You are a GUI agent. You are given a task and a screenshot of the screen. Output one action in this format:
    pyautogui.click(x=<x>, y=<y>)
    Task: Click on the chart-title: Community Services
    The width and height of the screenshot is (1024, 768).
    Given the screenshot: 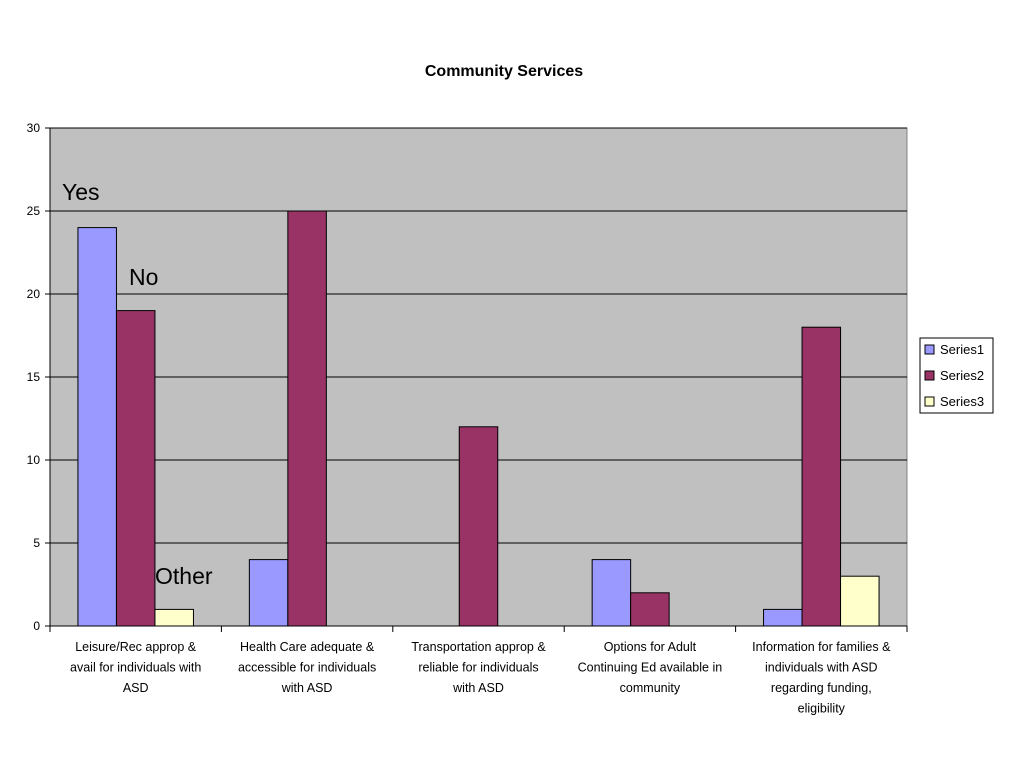 What is the action you would take?
    pyautogui.click(x=504, y=71)
    